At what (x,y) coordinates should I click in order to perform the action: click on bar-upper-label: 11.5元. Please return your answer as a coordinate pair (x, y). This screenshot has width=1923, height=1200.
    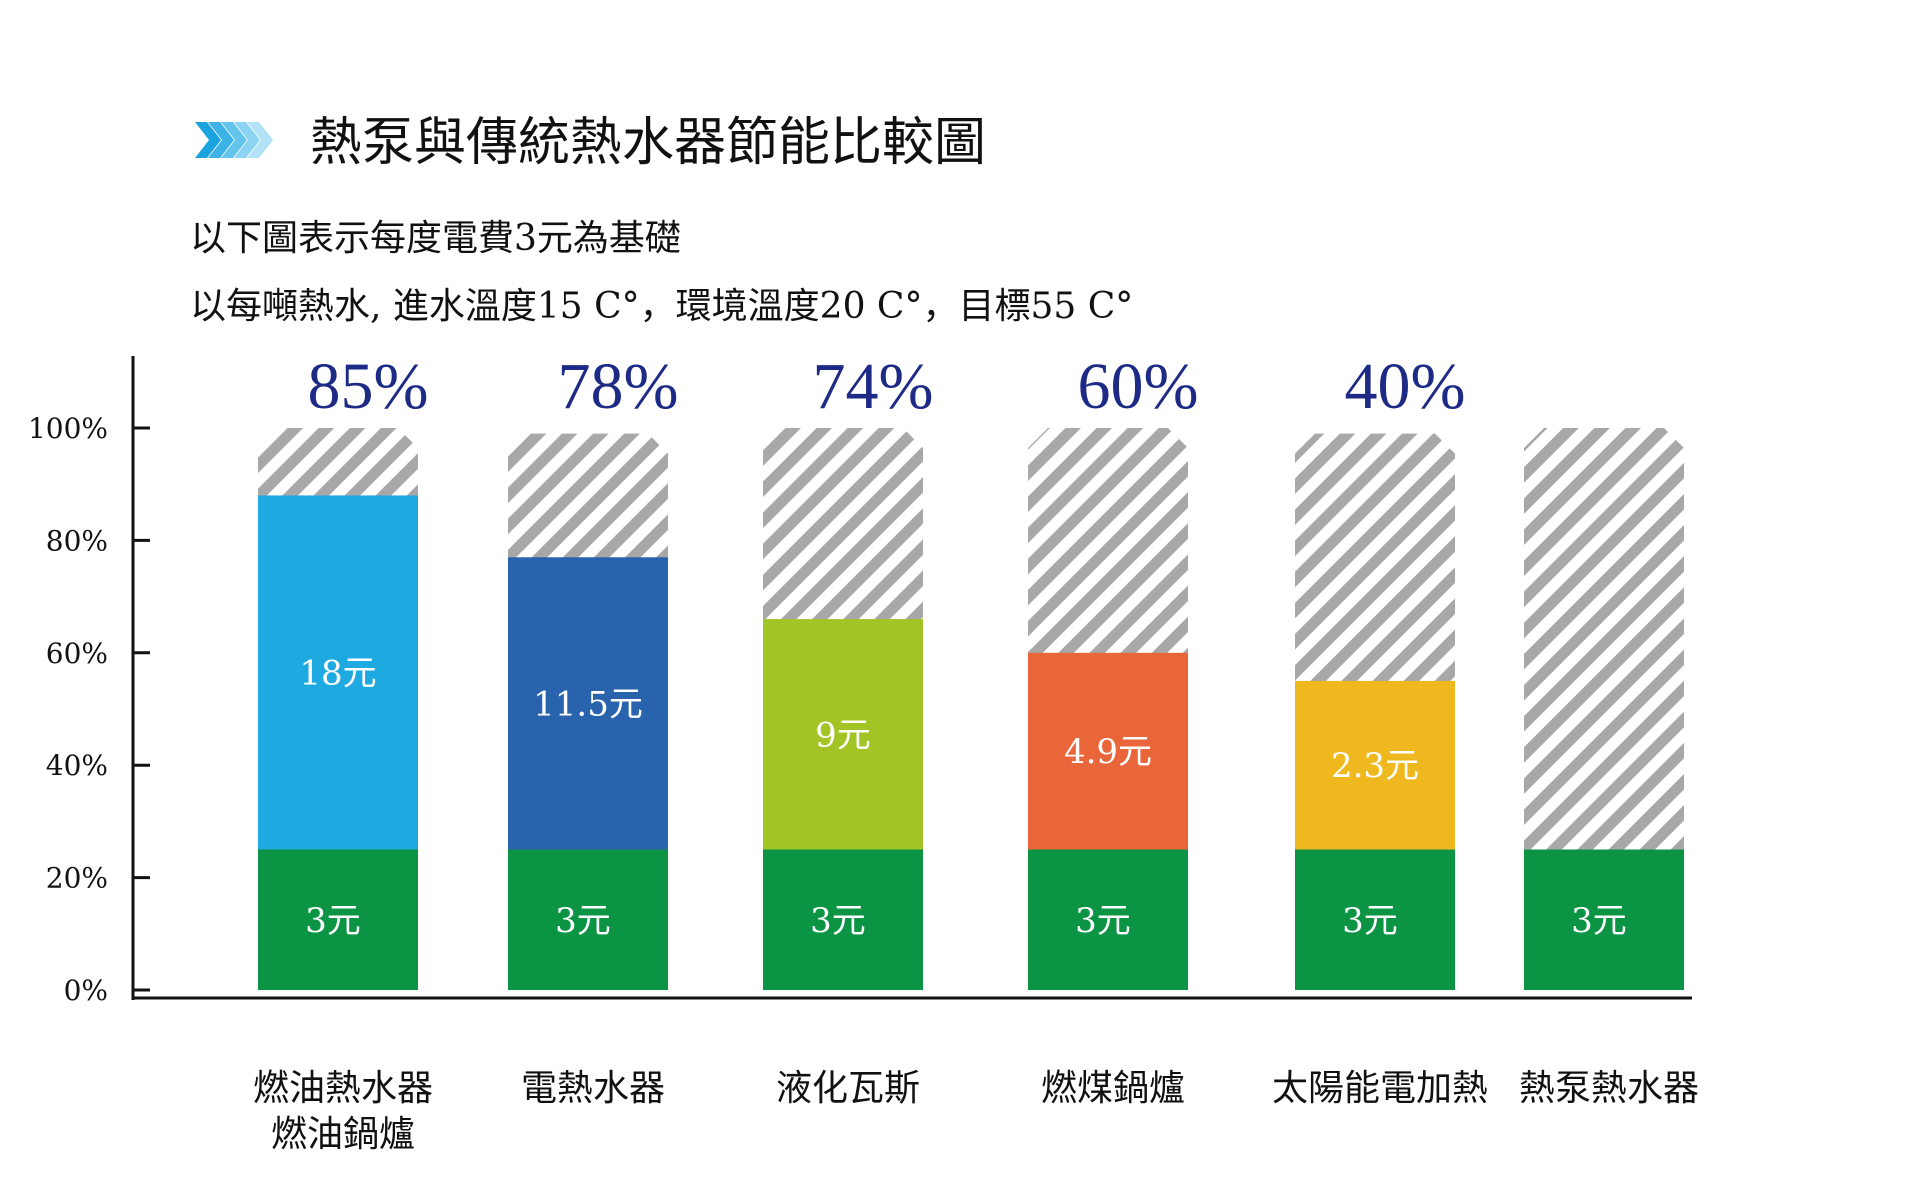
    Looking at the image, I should click on (588, 704).